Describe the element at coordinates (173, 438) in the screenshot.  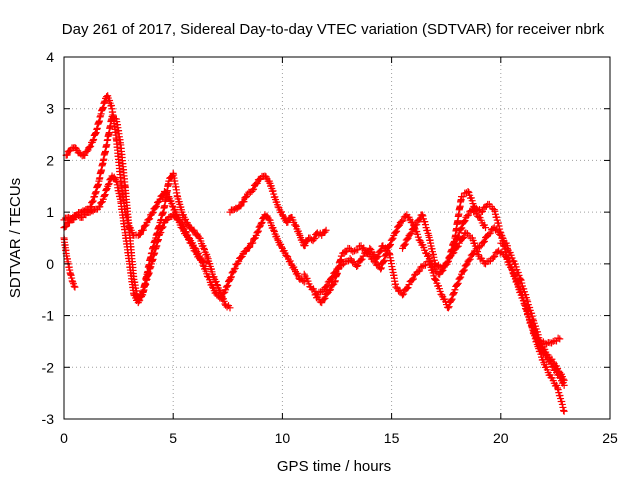
I see `x-tick-label: 5` at that location.